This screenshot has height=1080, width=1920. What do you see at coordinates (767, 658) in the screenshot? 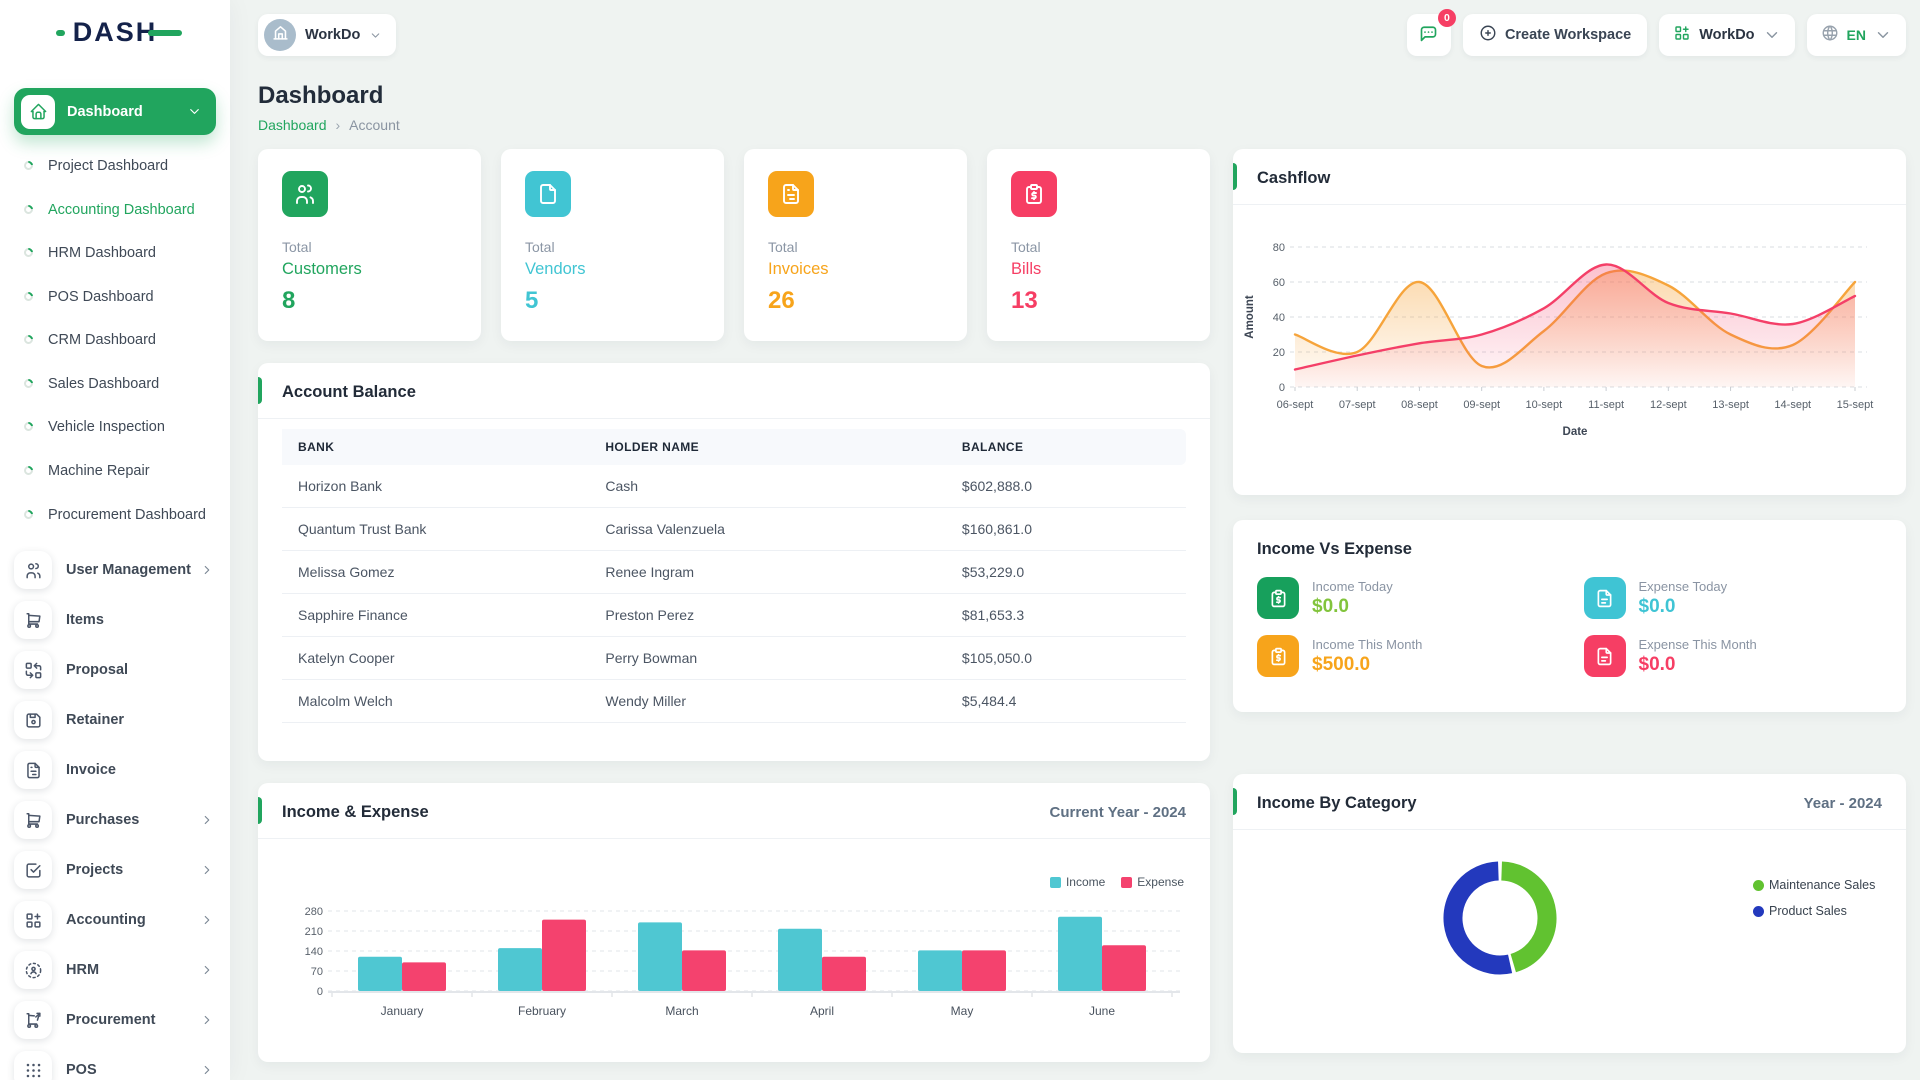
I see `cell-holder: Perry Bowman` at bounding box center [767, 658].